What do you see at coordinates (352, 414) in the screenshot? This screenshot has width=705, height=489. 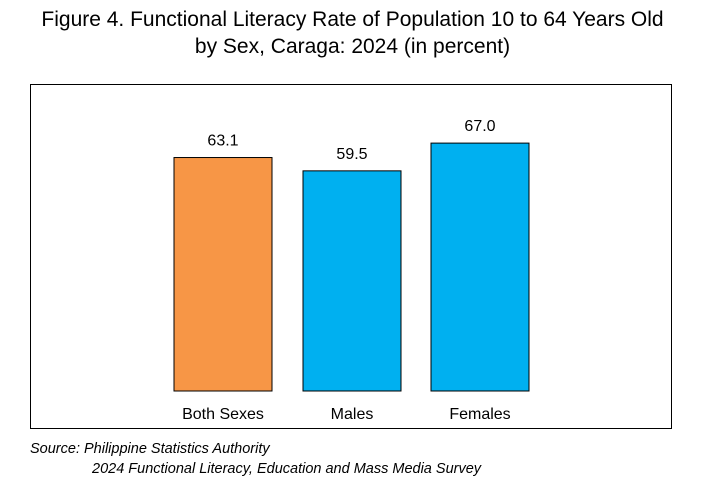 I see `category-label-males: Males` at bounding box center [352, 414].